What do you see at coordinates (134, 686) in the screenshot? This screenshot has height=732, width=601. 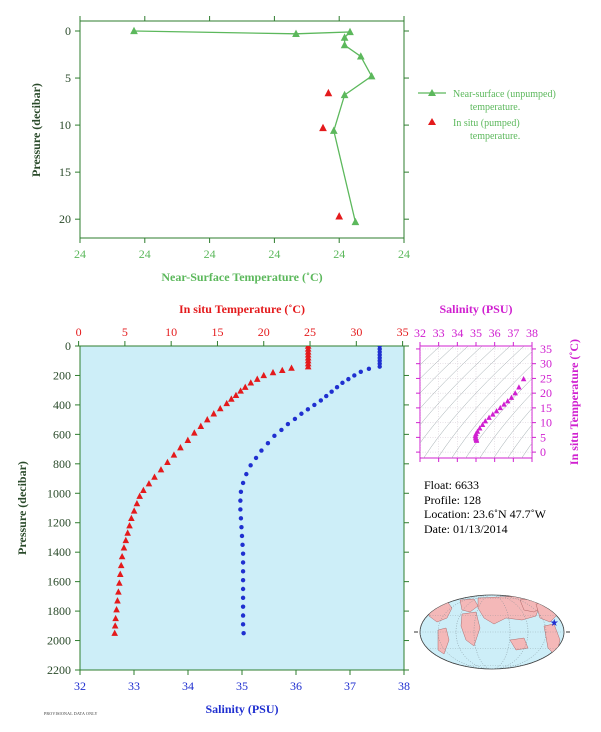 I see `salinity-tick-label: 33` at bounding box center [134, 686].